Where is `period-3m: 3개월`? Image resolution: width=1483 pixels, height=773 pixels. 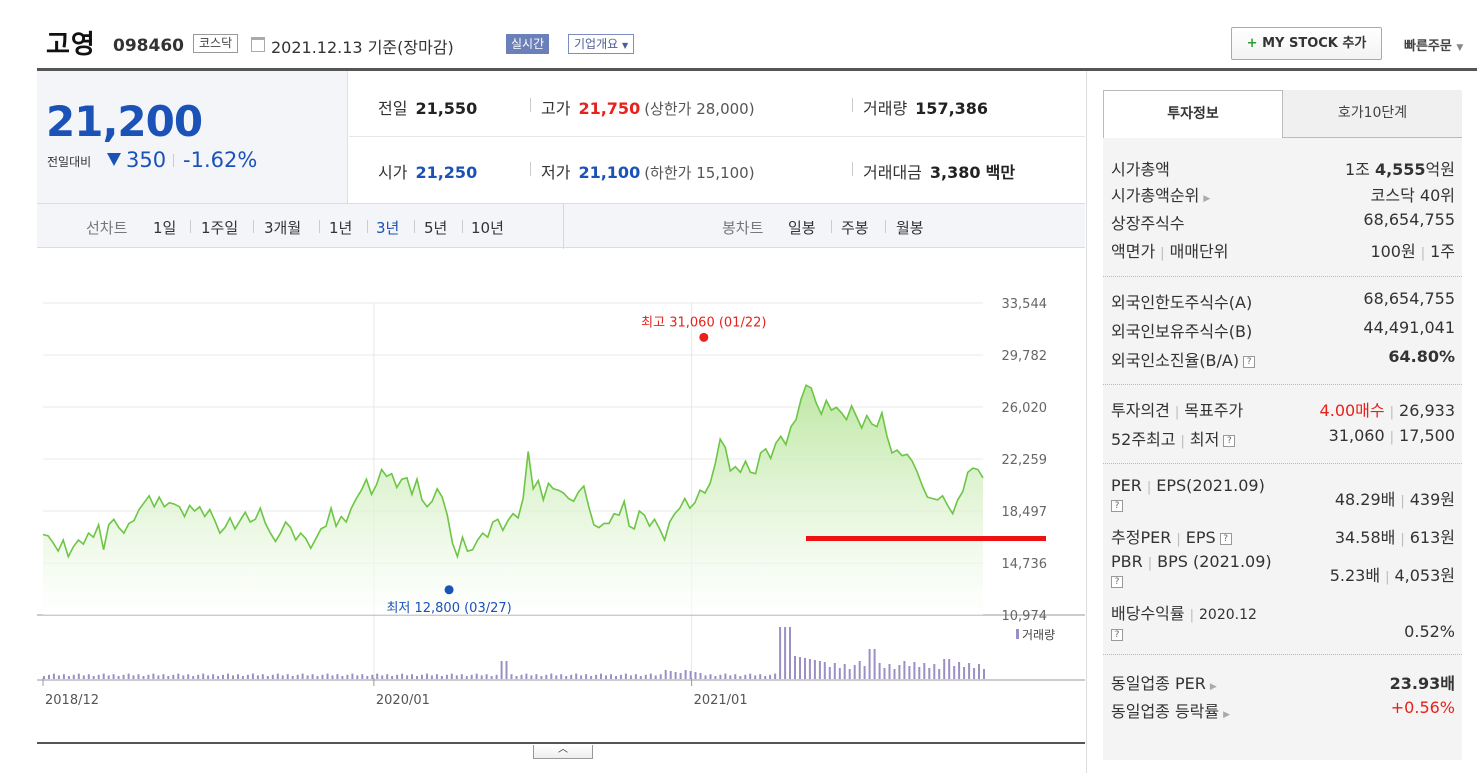 period-3m: 3개월 is located at coordinates (283, 228).